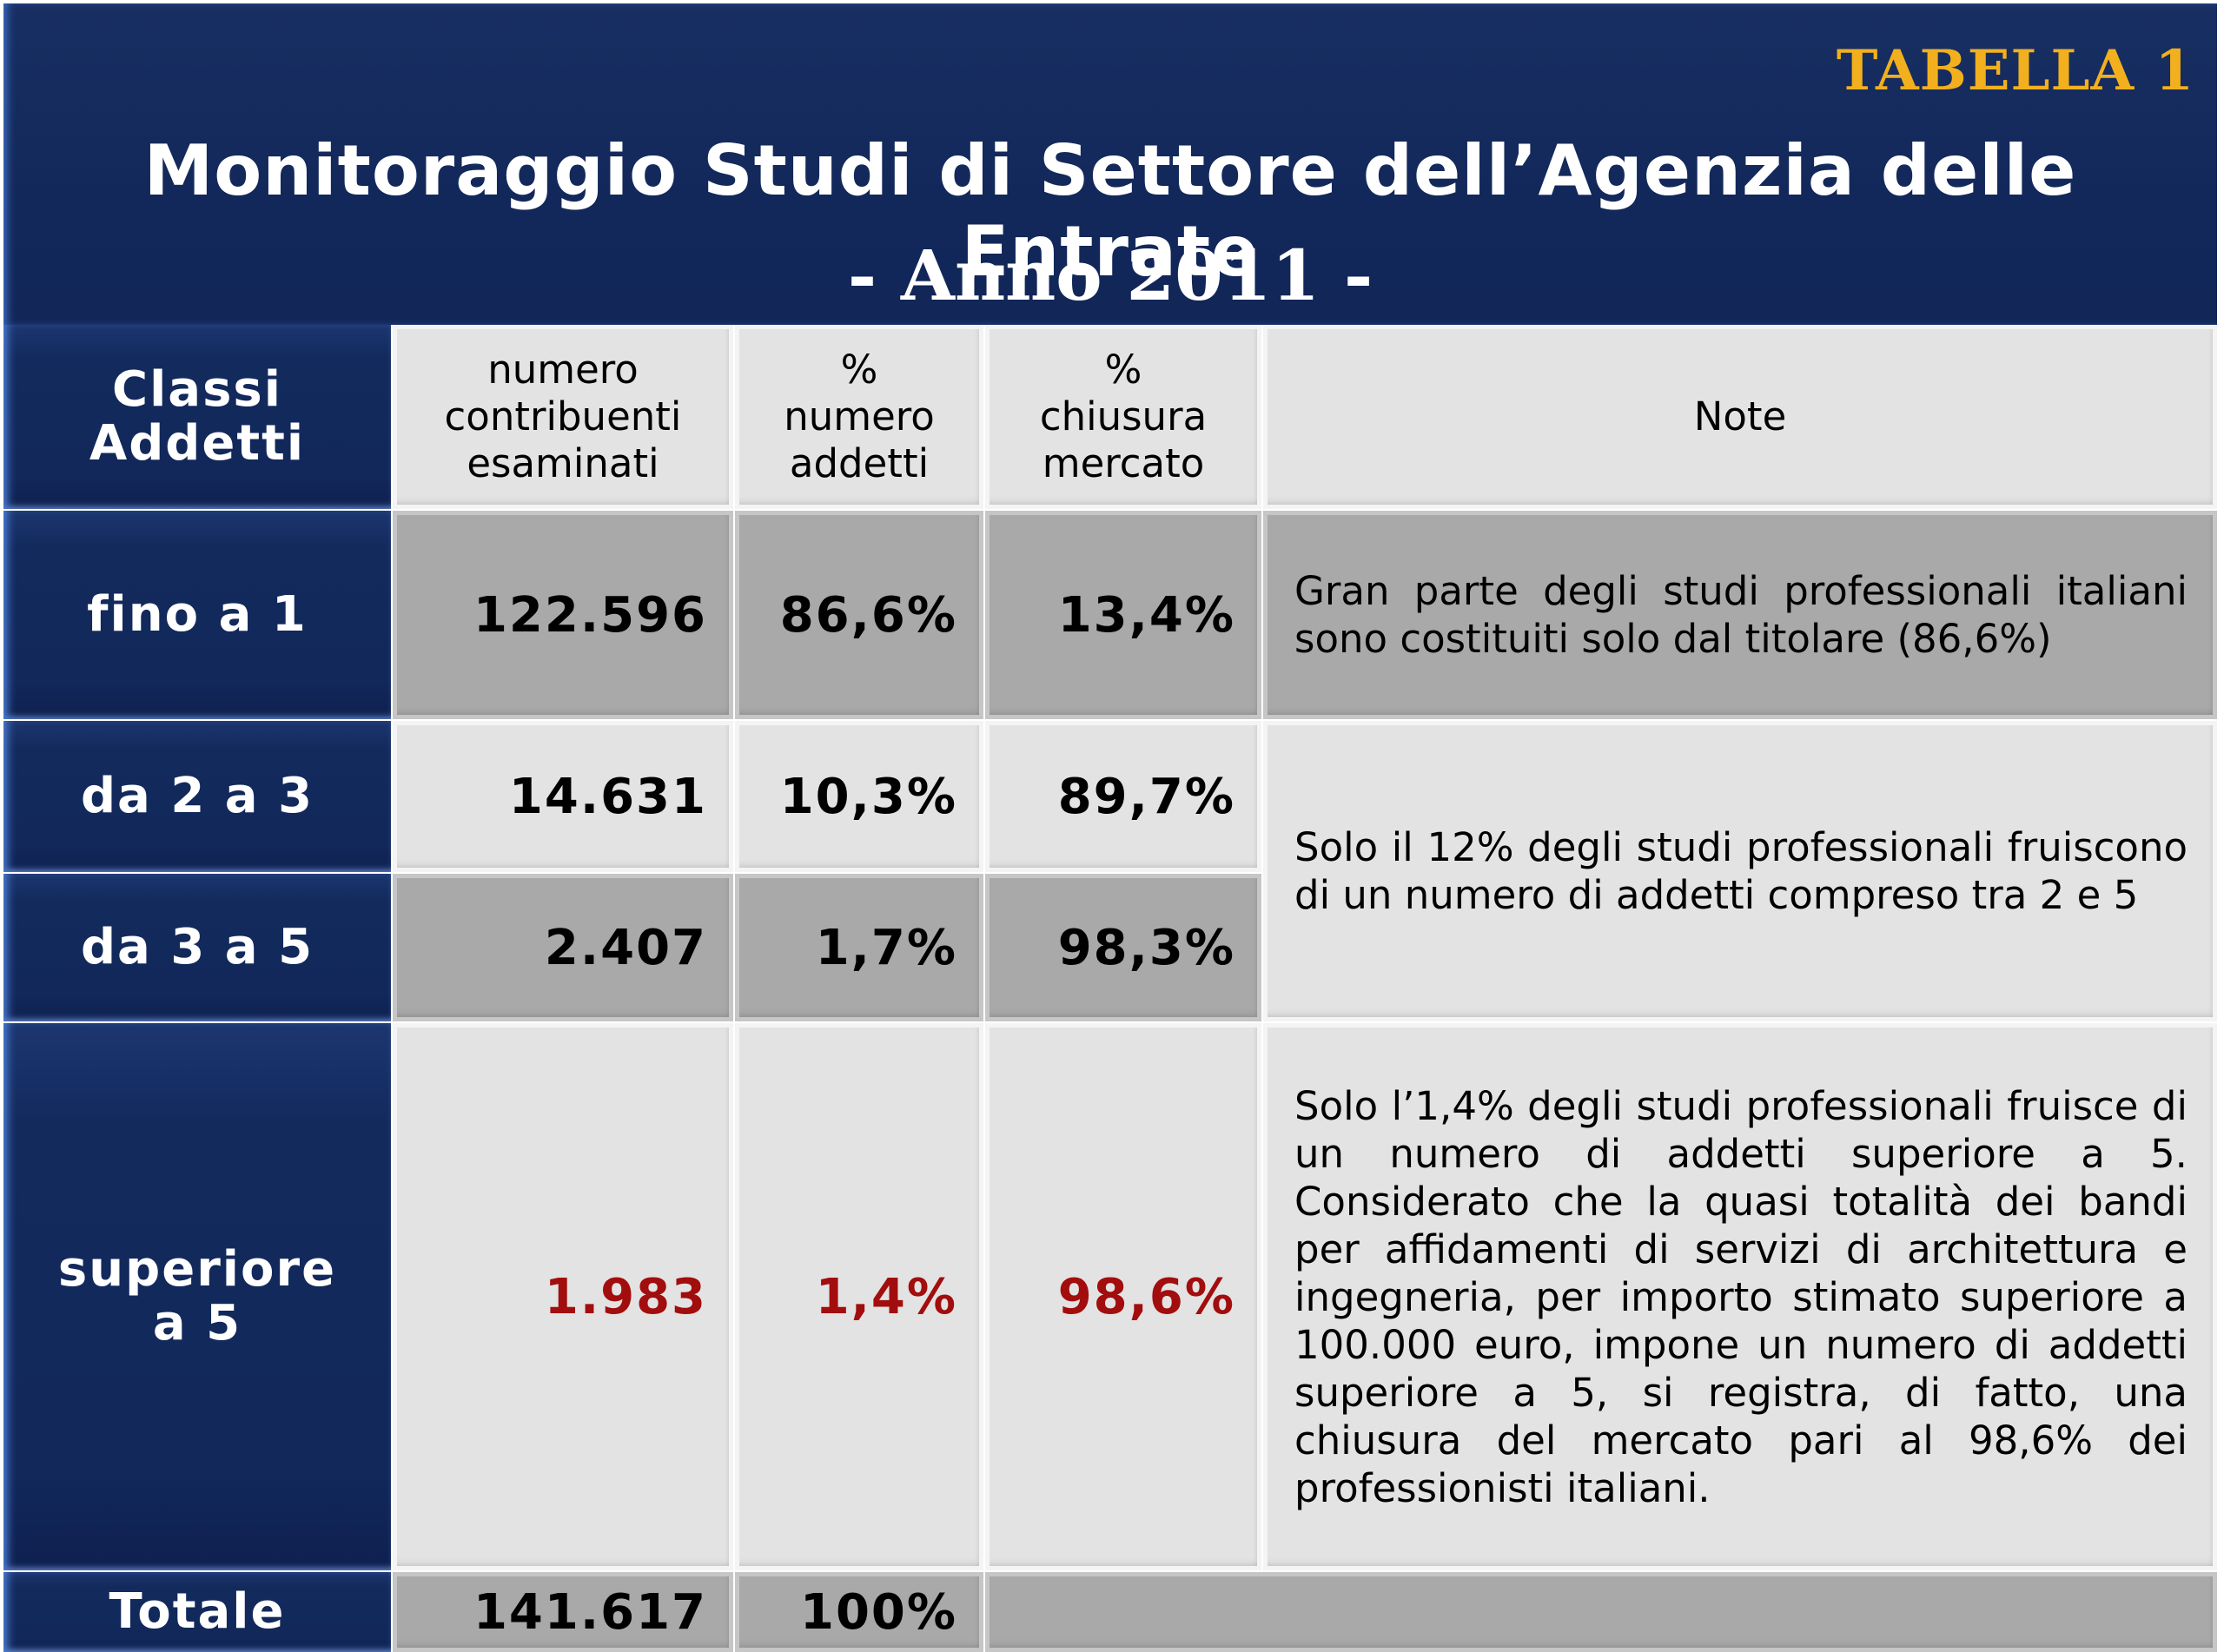 This screenshot has width=2224, height=1652. Describe the element at coordinates (1146, 948) in the screenshot. I see `value-perc-chiusura: 98,3%` at that location.